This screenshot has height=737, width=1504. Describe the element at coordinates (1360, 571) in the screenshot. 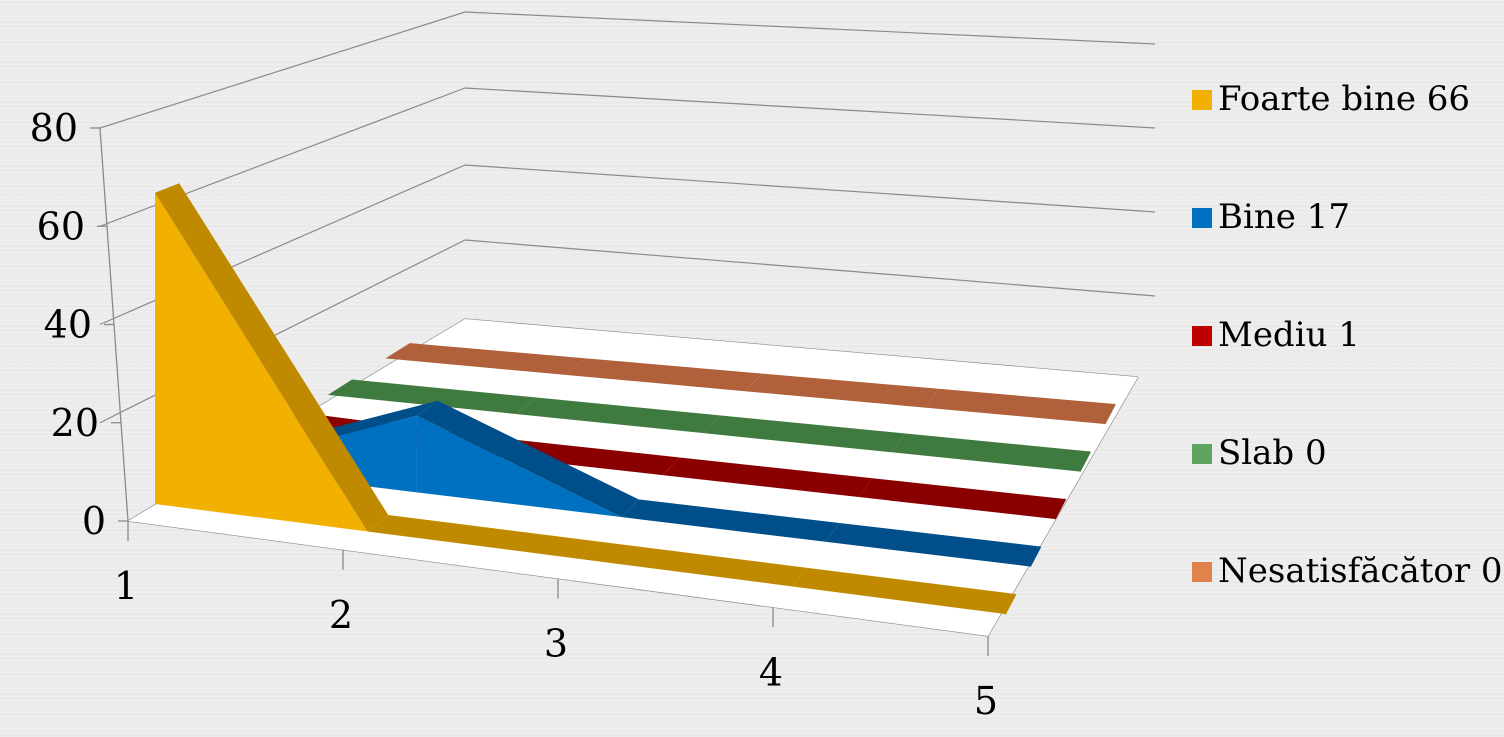

I see `legend-label: Nesatisfăcător 0` at that location.